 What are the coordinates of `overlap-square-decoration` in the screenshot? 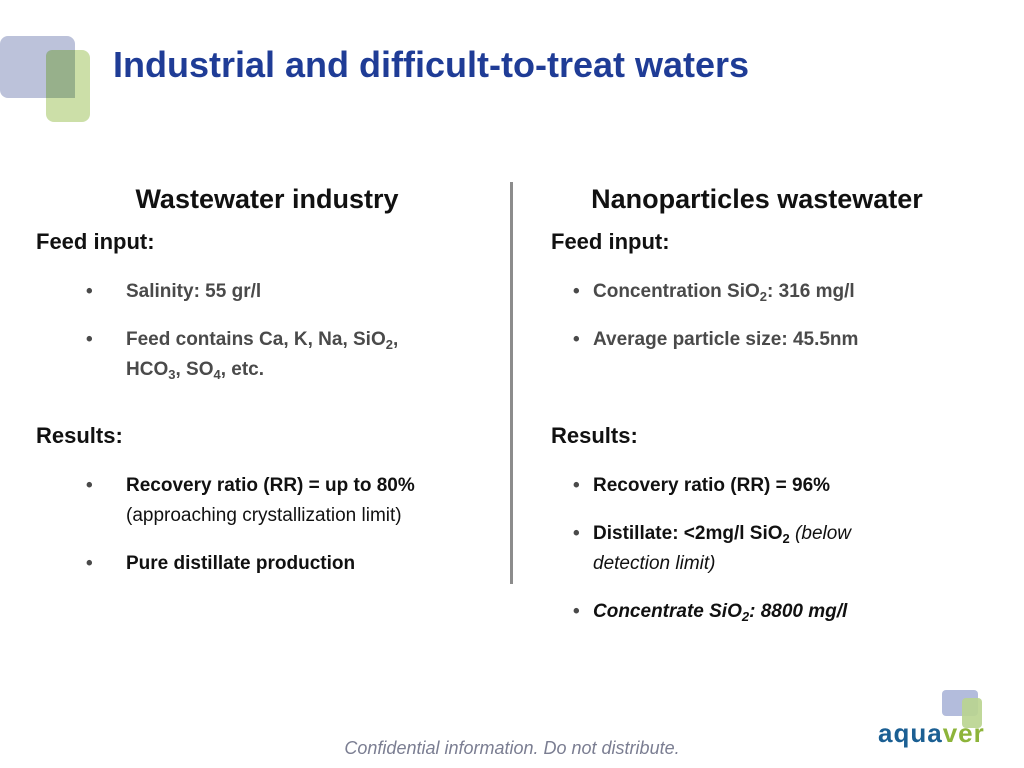 It's located at (60, 74).